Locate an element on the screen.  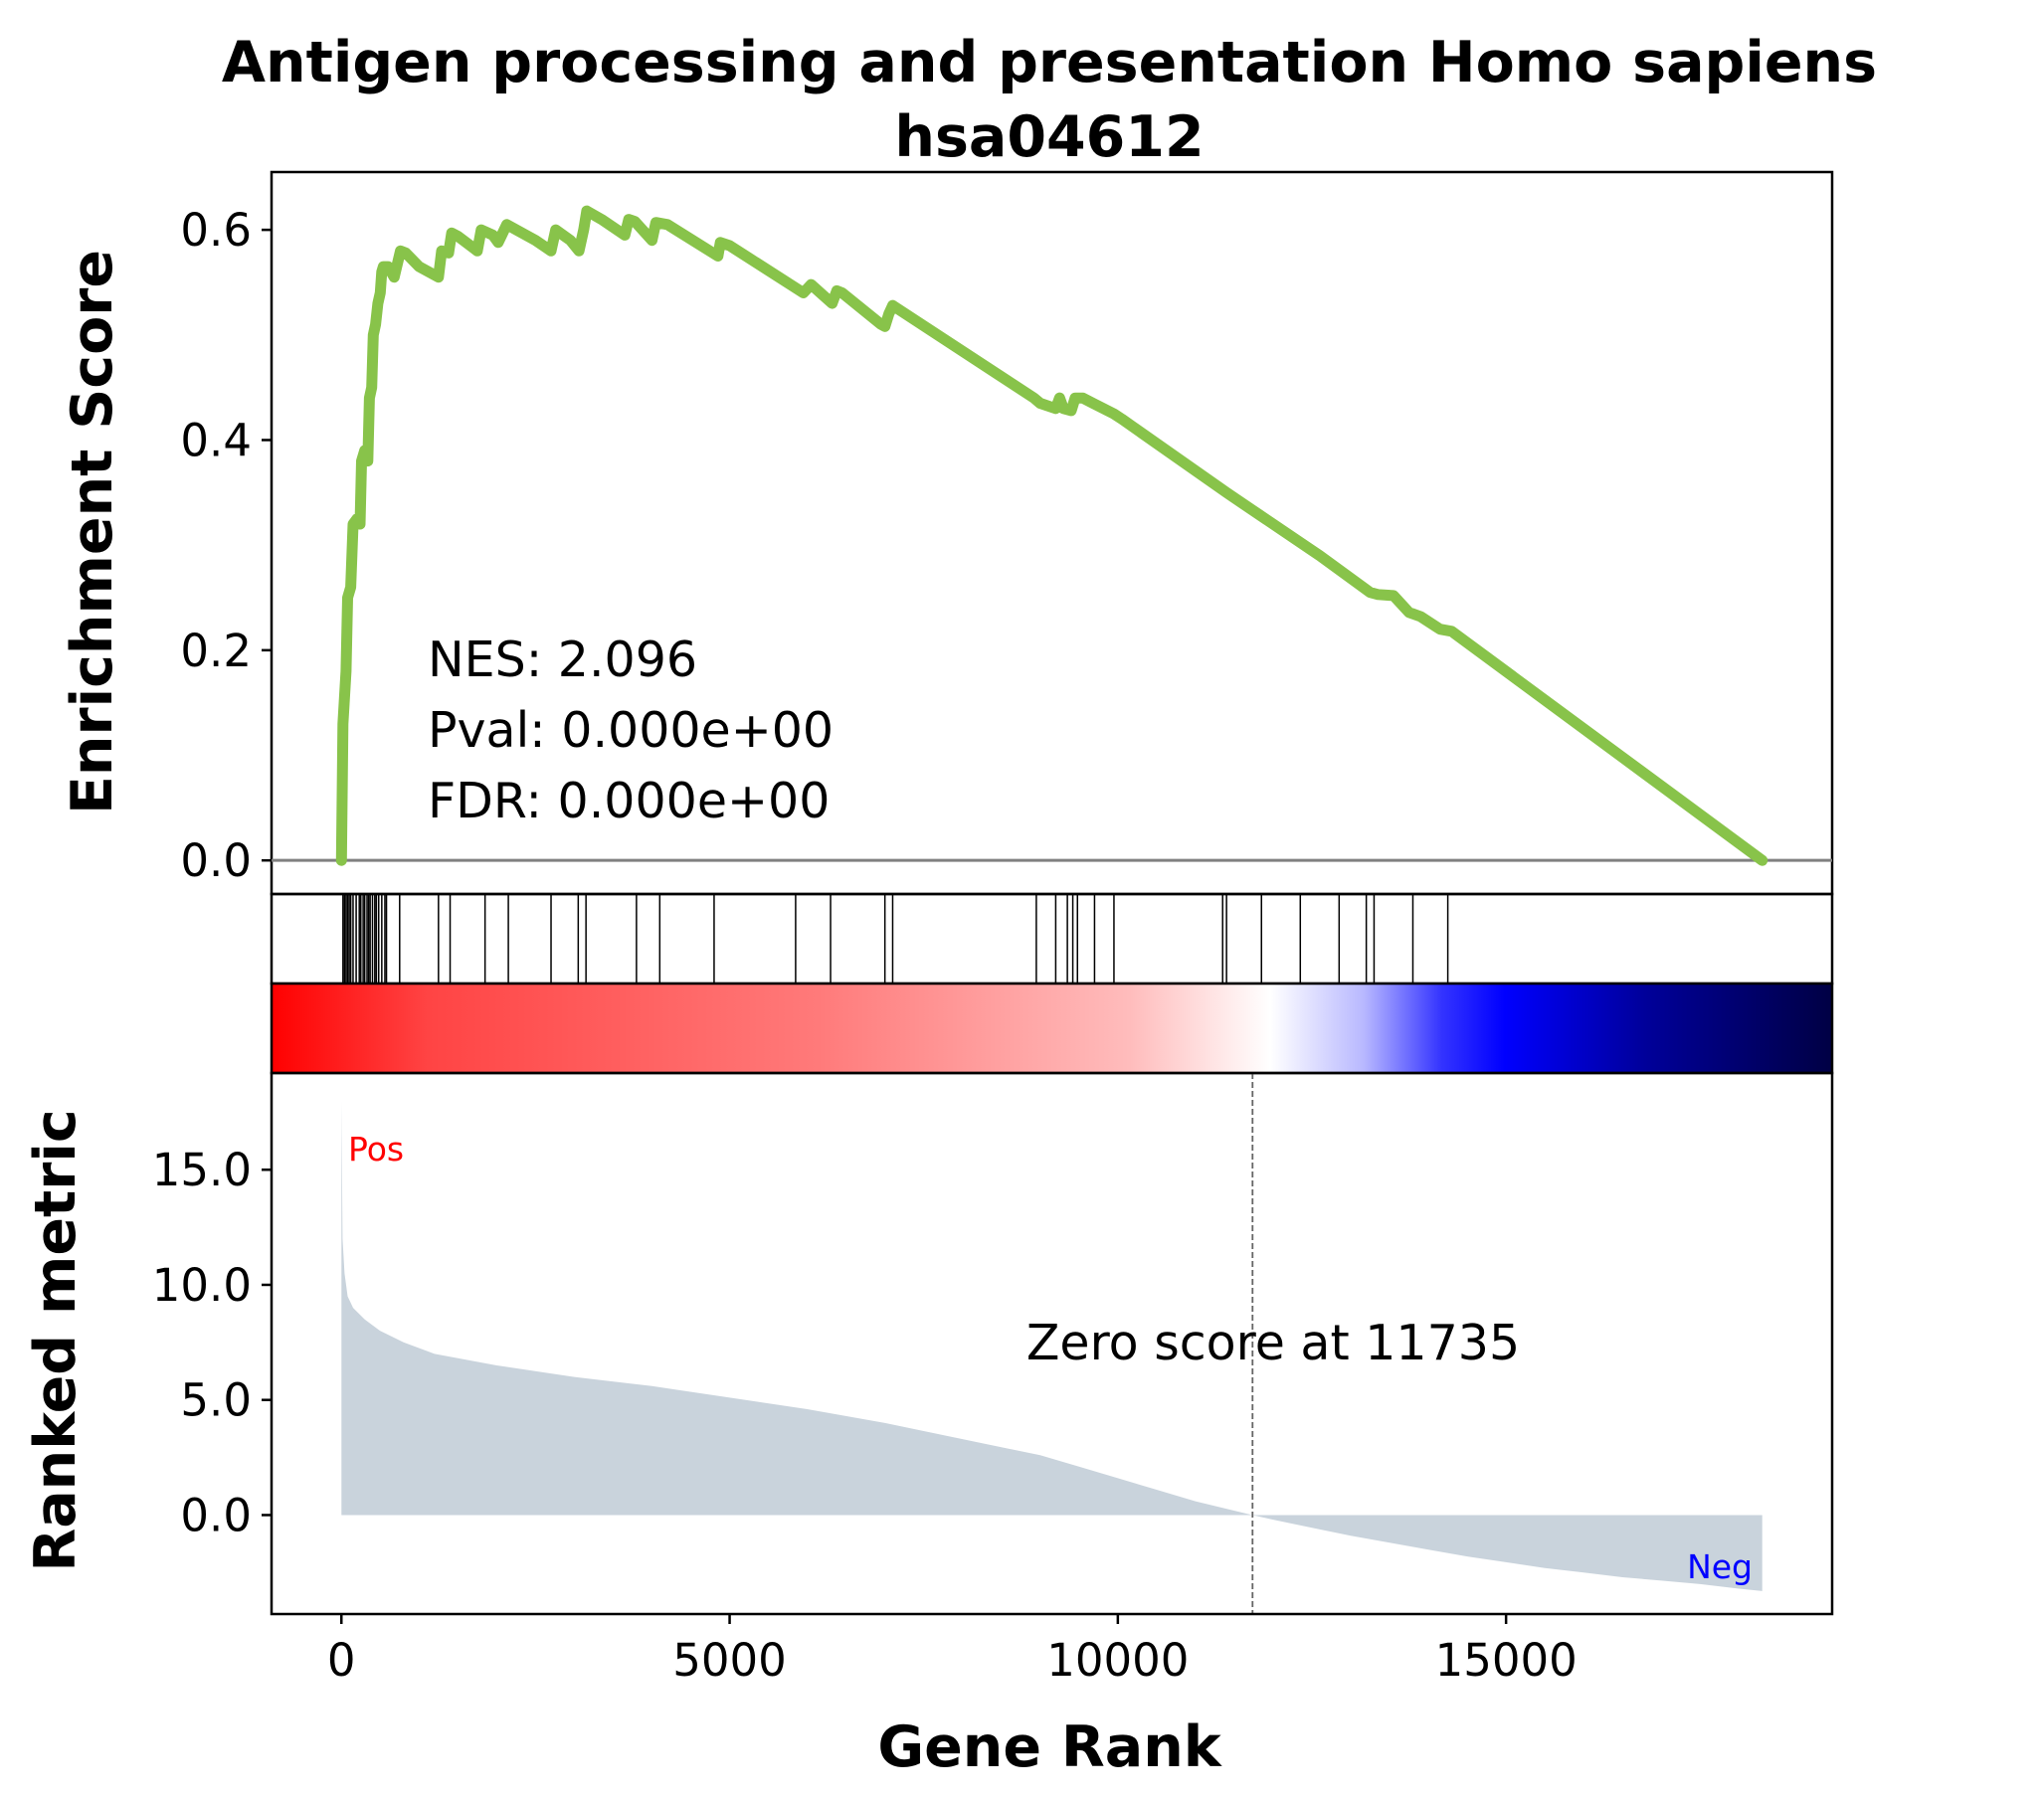
es-ytick-label: 0.6 is located at coordinates (216, 231).